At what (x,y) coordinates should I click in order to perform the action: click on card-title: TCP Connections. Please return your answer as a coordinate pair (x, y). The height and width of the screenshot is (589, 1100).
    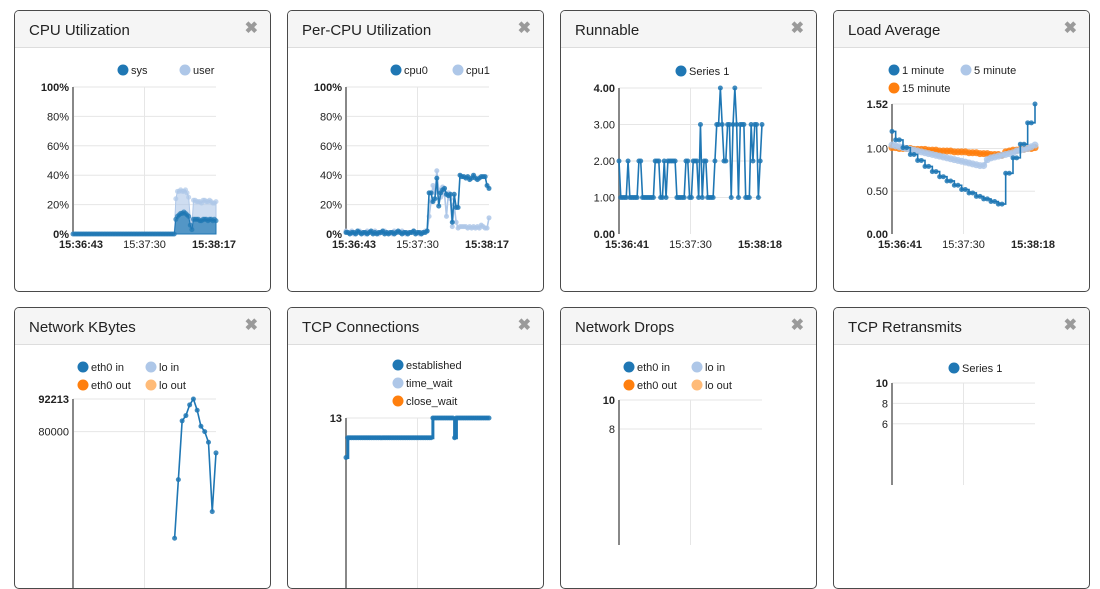
    Looking at the image, I should click on (361, 327).